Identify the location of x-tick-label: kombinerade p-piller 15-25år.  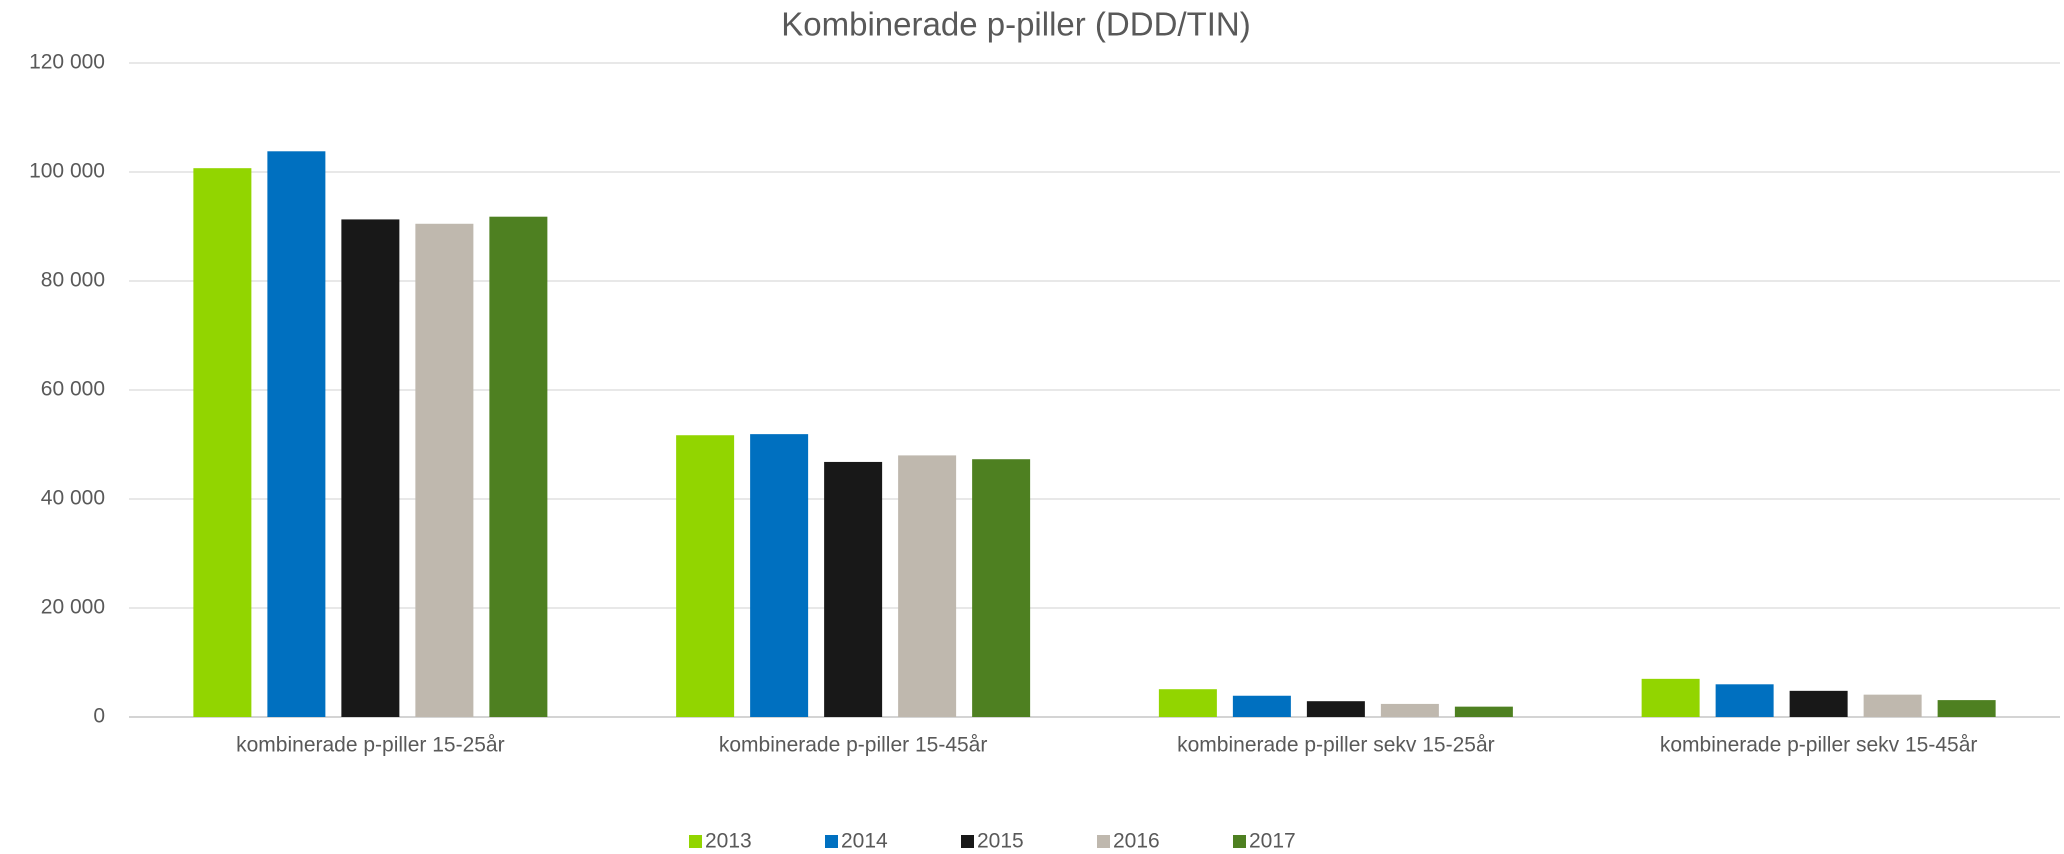
(370, 745).